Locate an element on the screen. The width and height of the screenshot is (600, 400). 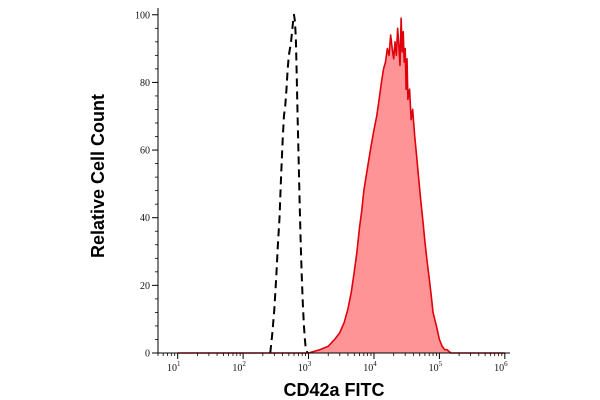
y-tick-label-4: 80 is located at coordinates (145, 83).